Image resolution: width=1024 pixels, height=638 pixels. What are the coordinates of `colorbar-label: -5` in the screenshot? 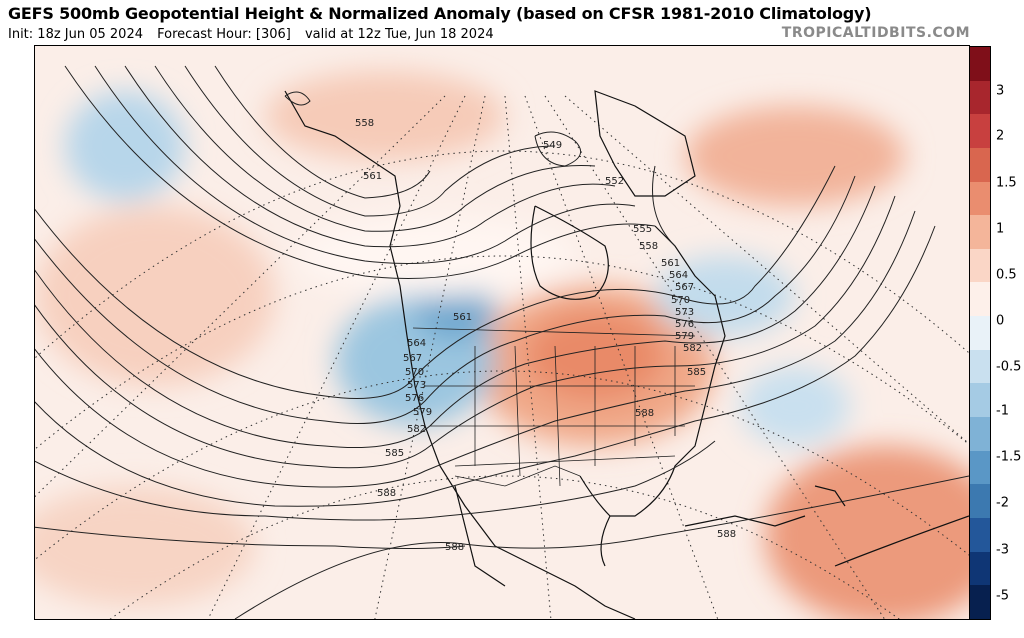 It's located at (1002, 596).